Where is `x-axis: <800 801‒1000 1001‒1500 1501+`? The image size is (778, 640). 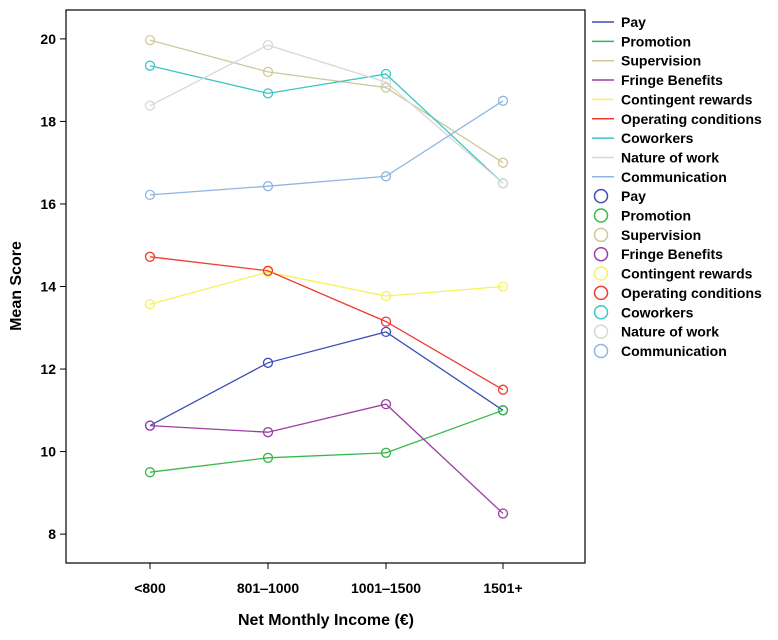
x-axis: <800 801‒1000 1001‒1500 1501+ is located at coordinates (328, 579).